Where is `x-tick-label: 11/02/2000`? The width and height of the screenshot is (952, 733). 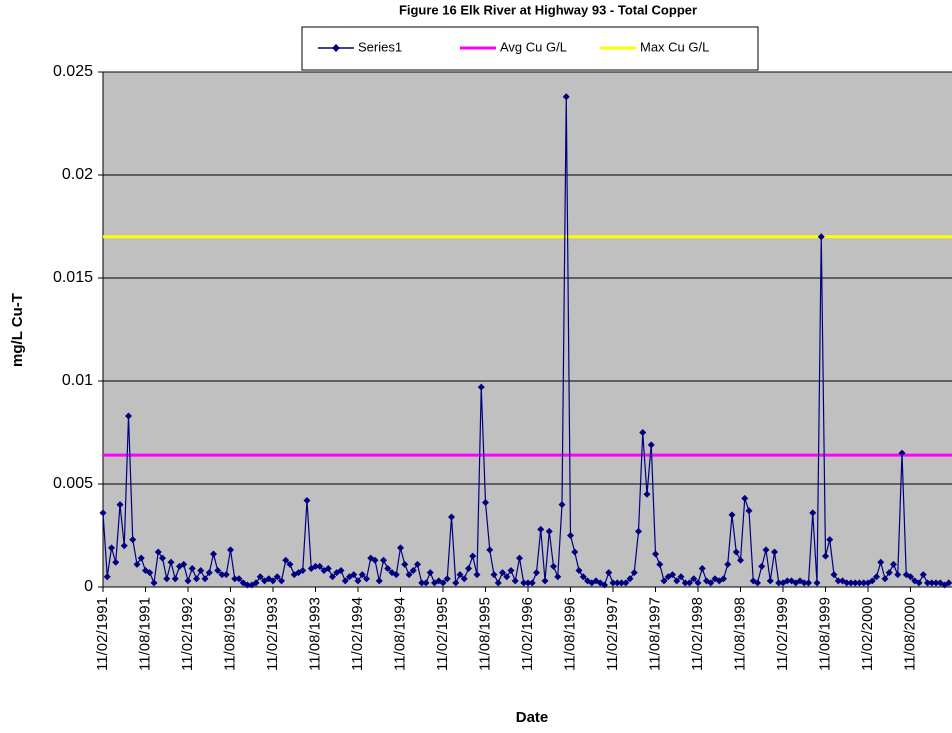
x-tick-label: 11/02/2000 is located at coordinates (867, 634).